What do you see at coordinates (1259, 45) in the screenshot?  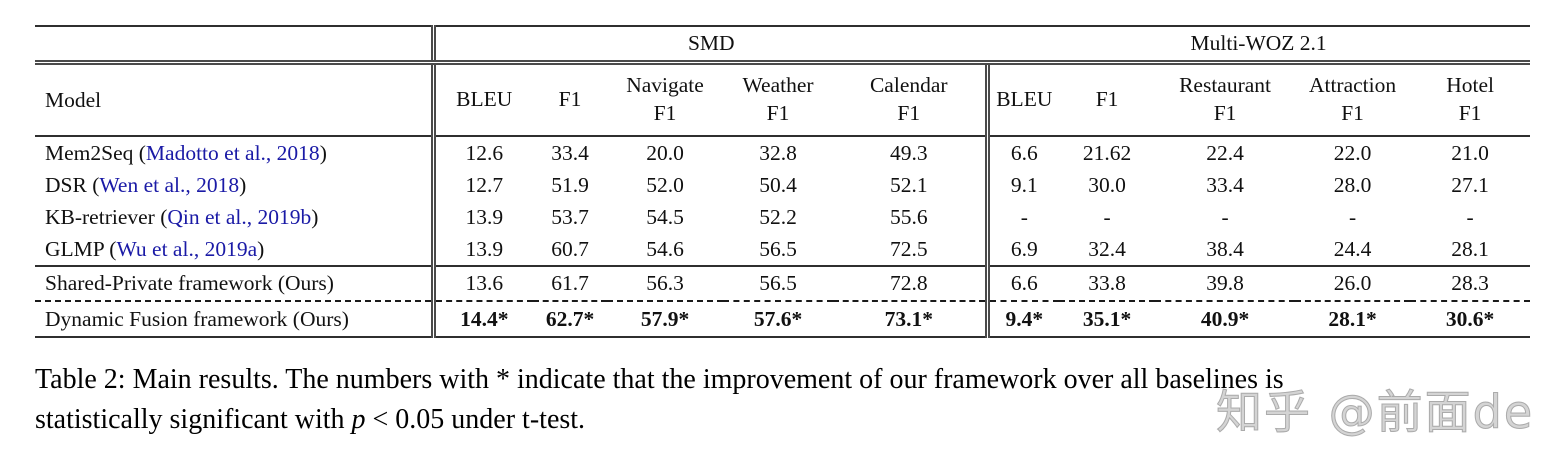 I see `mwoz-section-header: Multi-WOZ 2.1` at bounding box center [1259, 45].